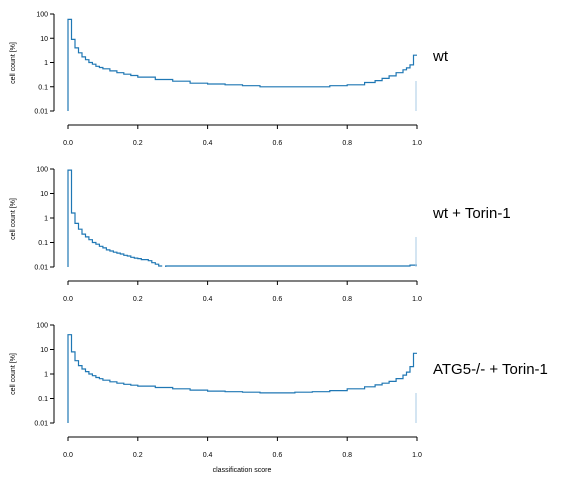 The height and width of the screenshot is (484, 578). What do you see at coordinates (440, 56) in the screenshot?
I see `panel-title: wt` at bounding box center [440, 56].